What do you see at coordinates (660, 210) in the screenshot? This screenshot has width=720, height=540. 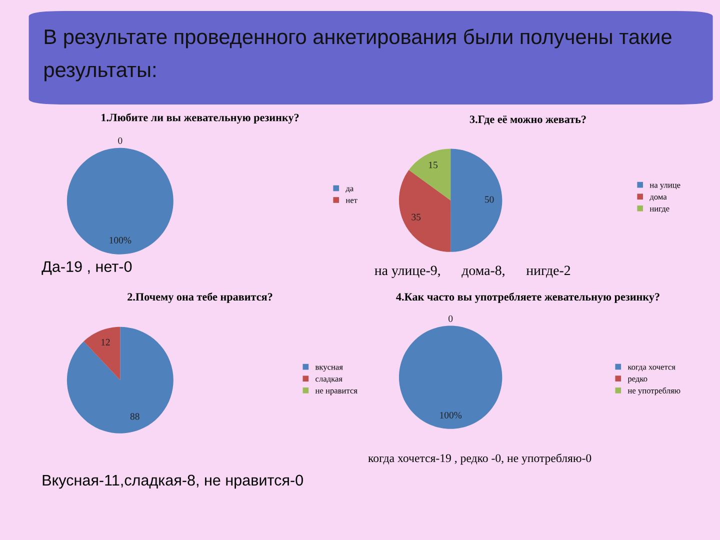 I see `legend-label: нигде` at bounding box center [660, 210].